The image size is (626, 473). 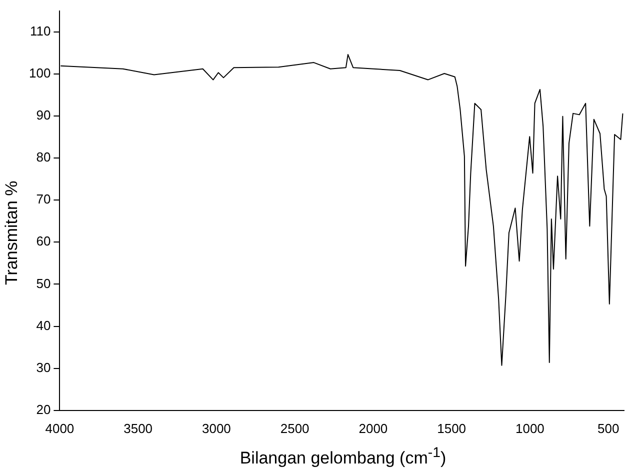 What do you see at coordinates (43, 409) in the screenshot?
I see `y-tick-label: 20` at bounding box center [43, 409].